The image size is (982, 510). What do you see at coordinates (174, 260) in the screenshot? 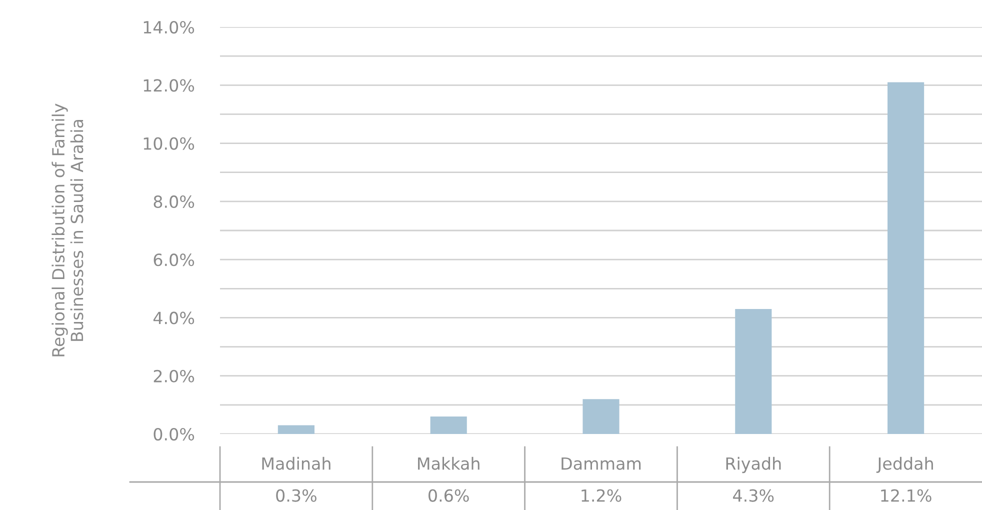
I see `y-tick-label: 6.0%` at bounding box center [174, 260].